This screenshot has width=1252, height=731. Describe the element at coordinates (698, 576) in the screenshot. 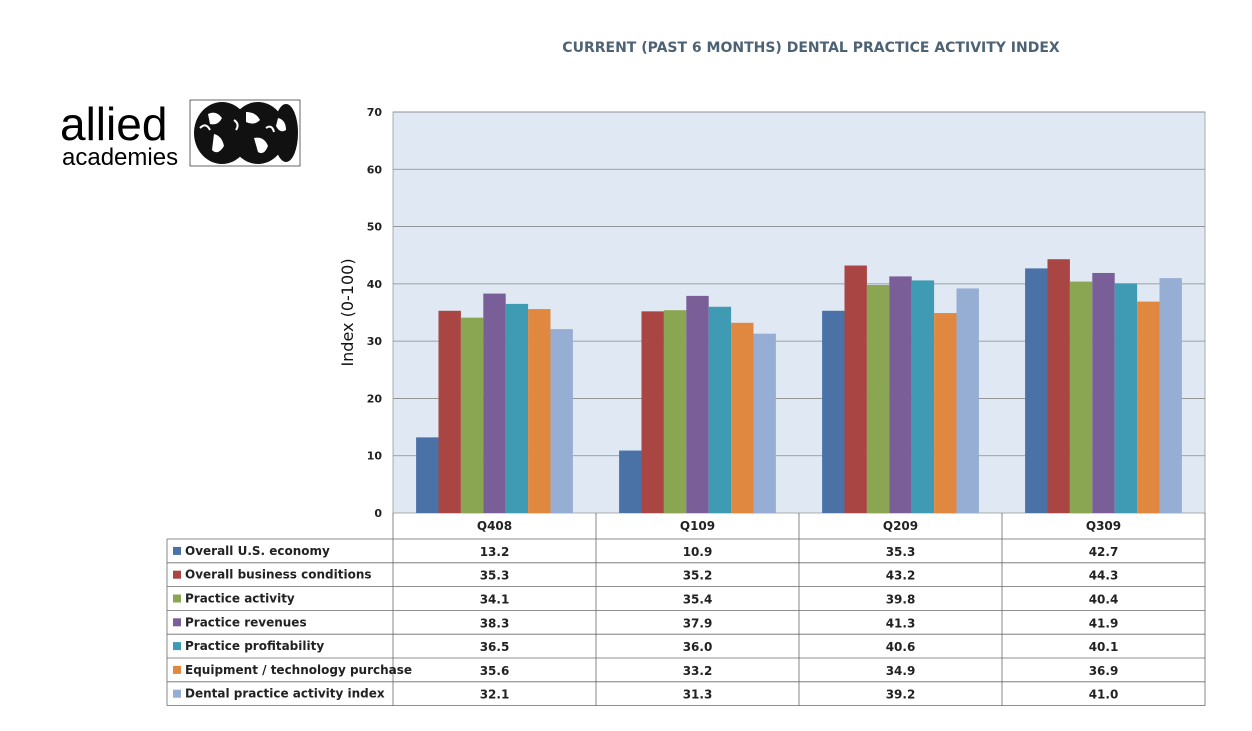

I see `data-label: 35.2` at that location.